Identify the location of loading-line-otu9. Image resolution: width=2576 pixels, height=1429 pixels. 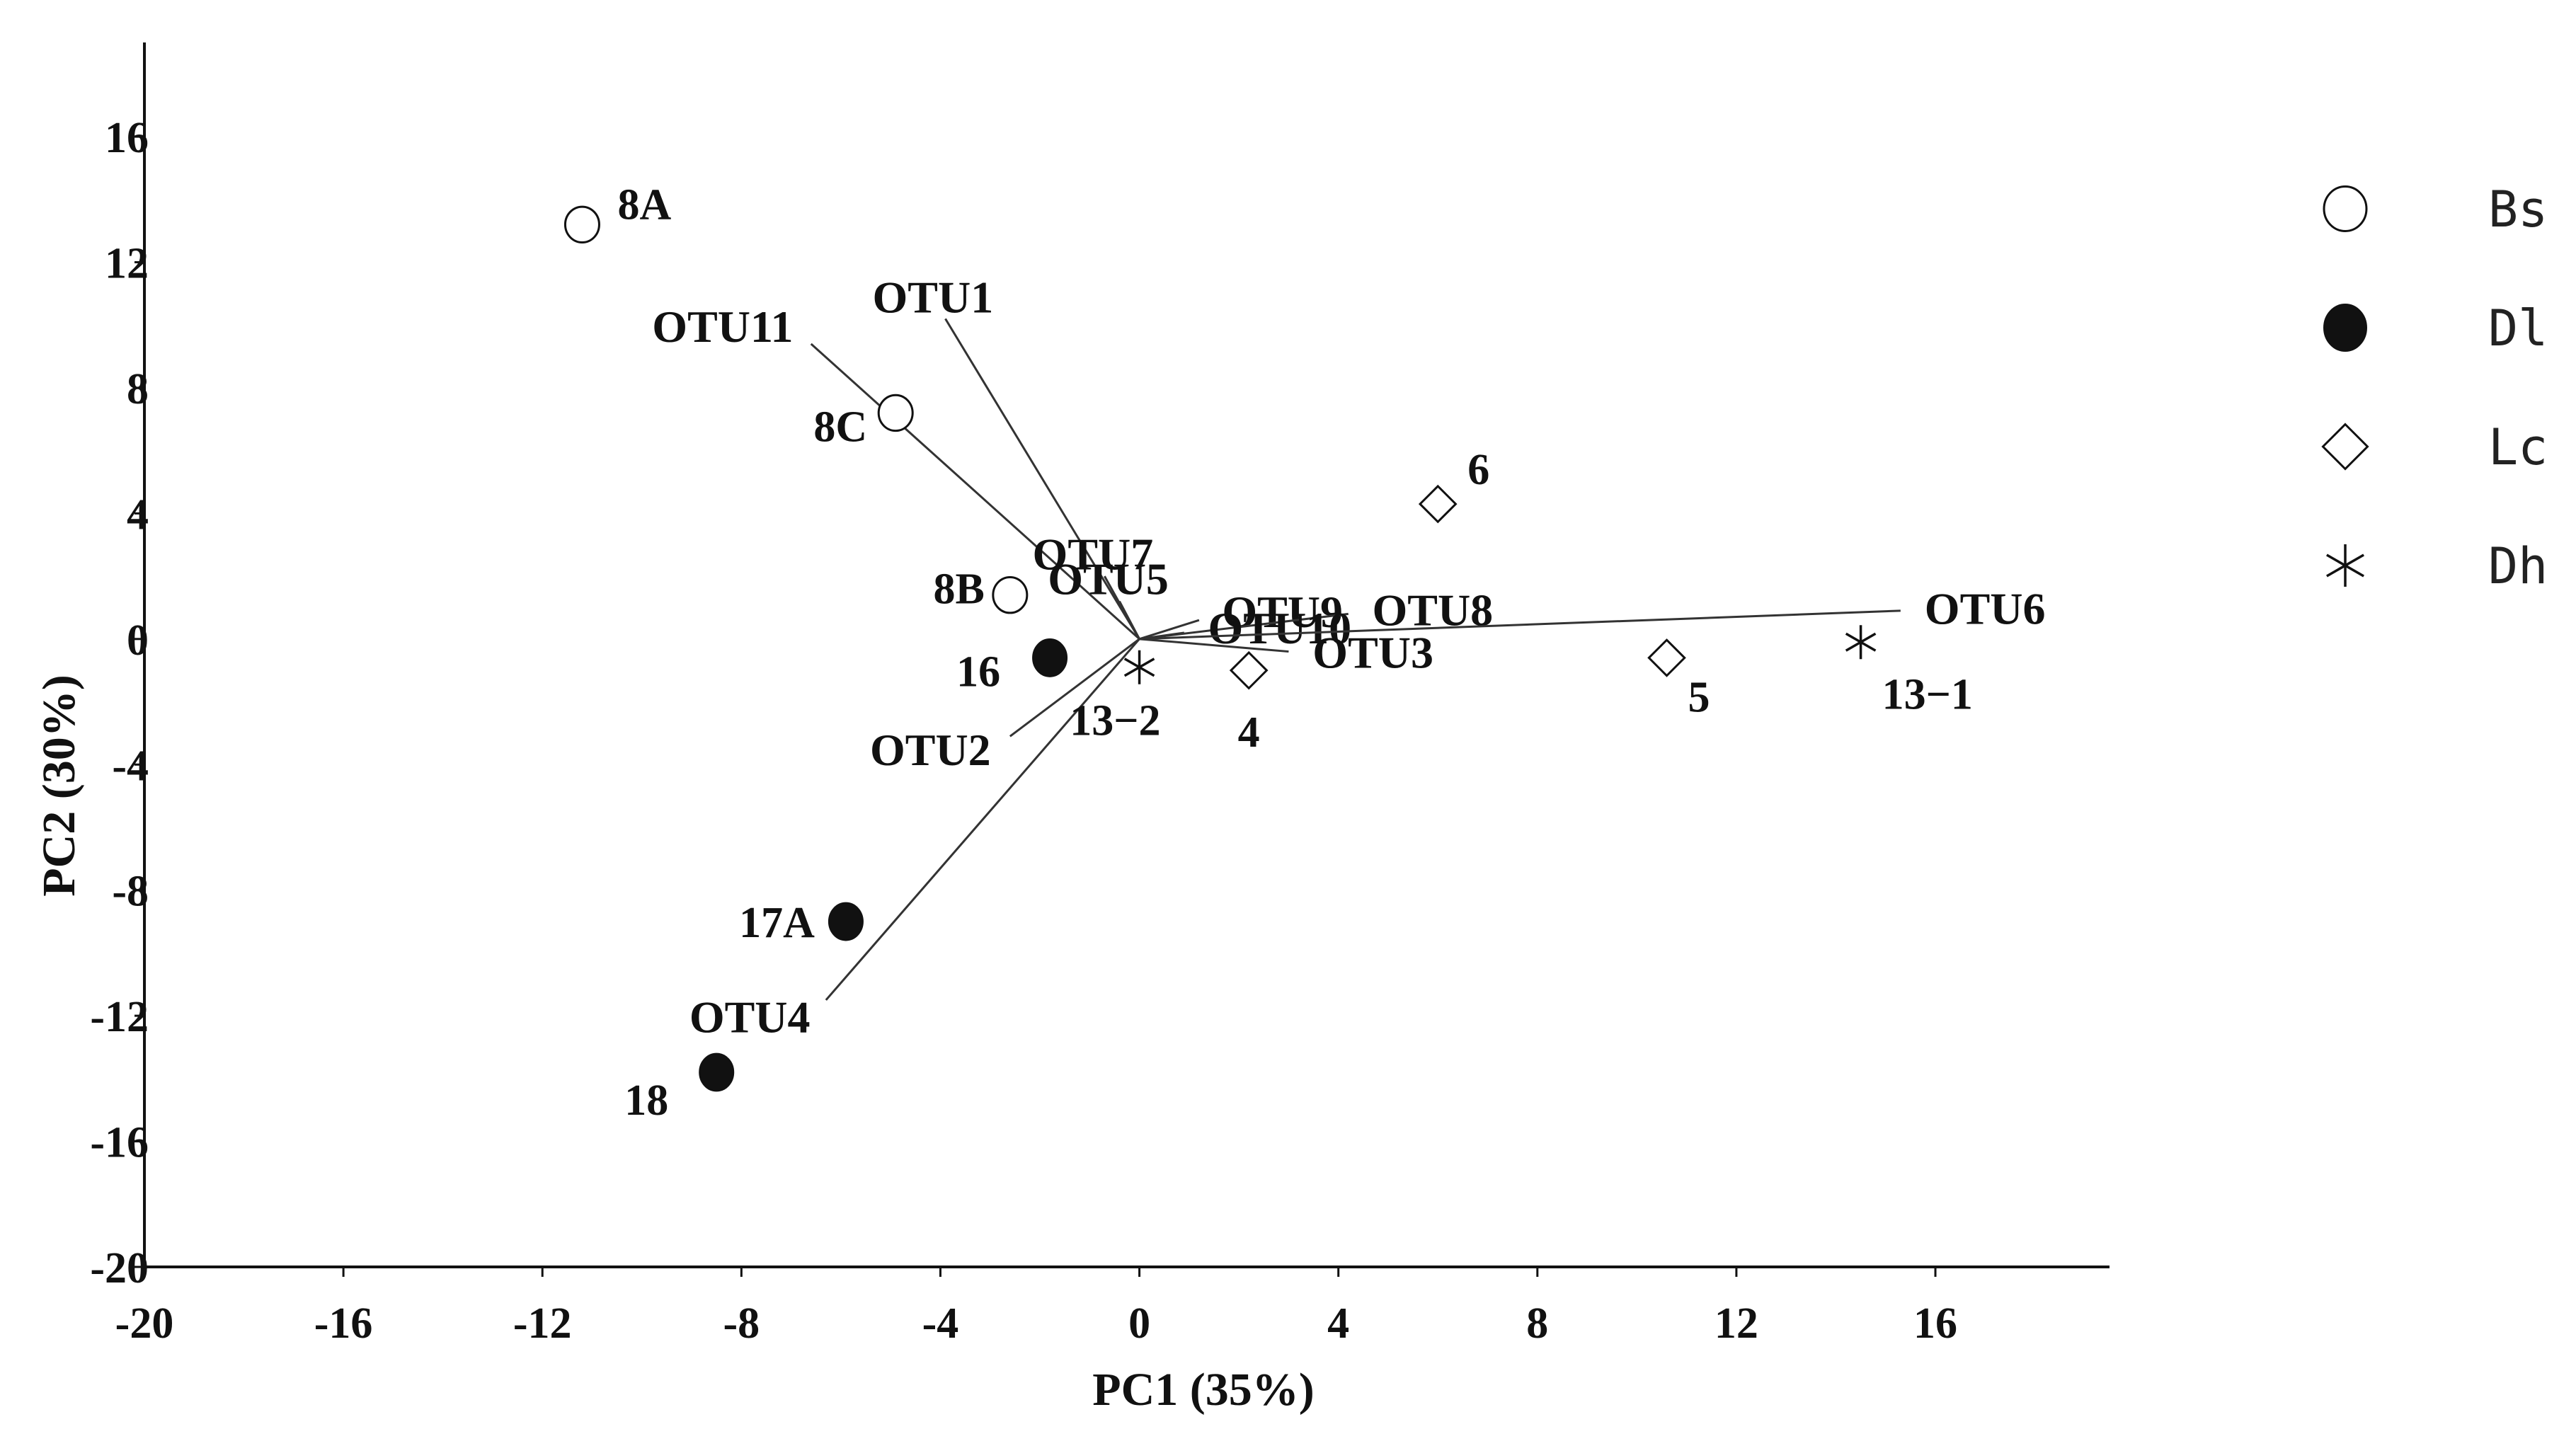
(1169, 630).